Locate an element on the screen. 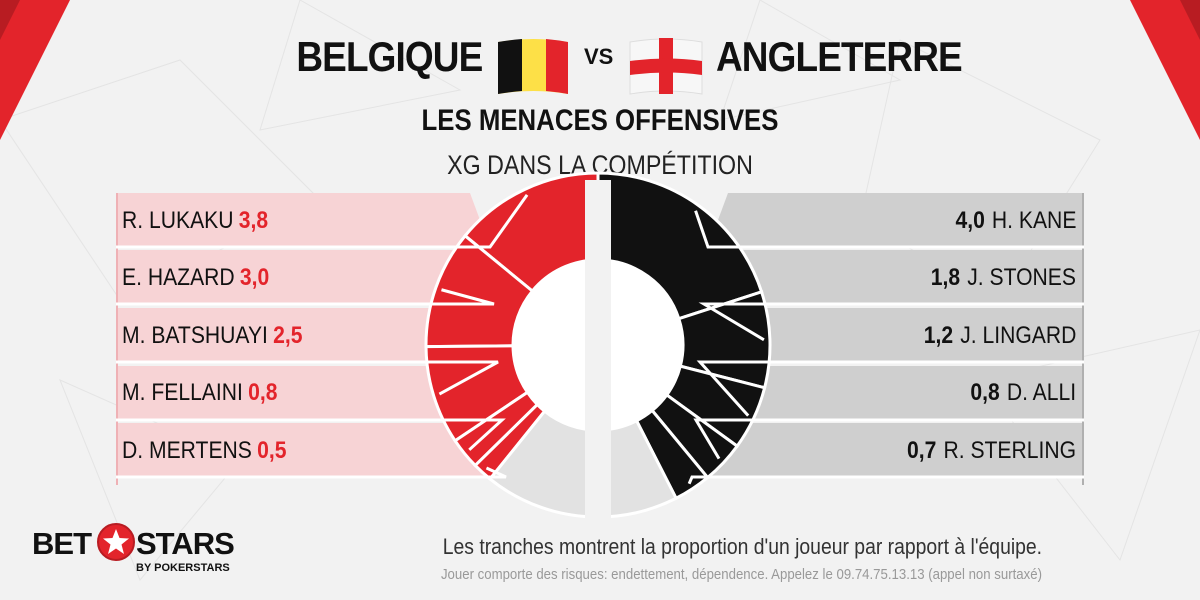 The width and height of the screenshot is (1200, 600). player-name: J. STONES is located at coordinates (1021, 277).